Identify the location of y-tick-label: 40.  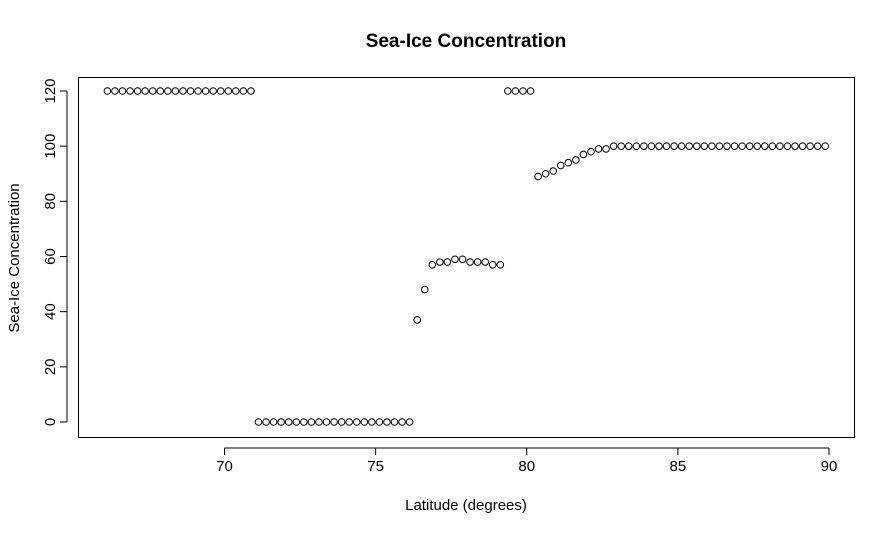
(50, 311).